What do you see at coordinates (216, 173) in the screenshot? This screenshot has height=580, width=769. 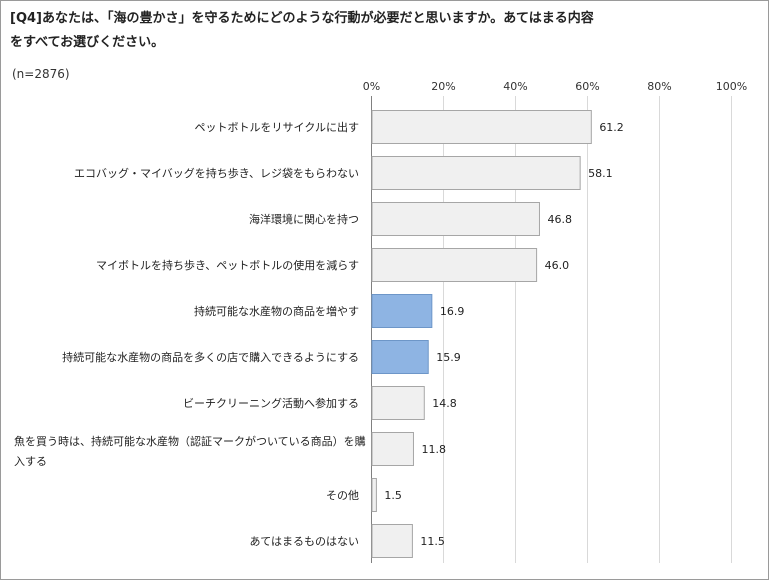 I see `category-label: エコバッグ・マイバッグを持ち歩き、レジ袋をもらわない` at bounding box center [216, 173].